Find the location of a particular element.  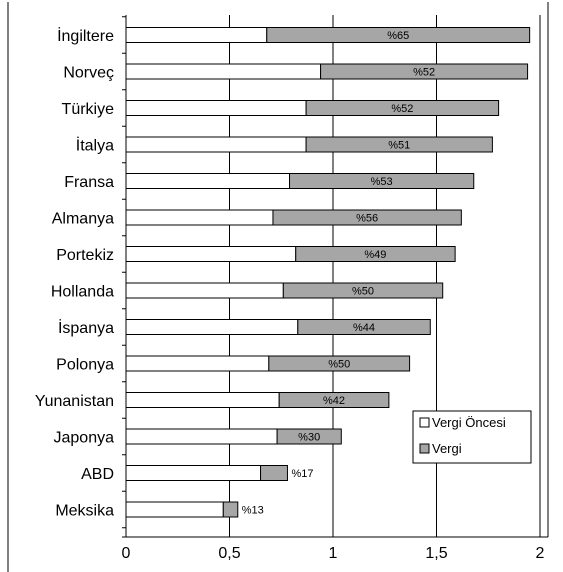

data-label: %42 is located at coordinates (334, 401).